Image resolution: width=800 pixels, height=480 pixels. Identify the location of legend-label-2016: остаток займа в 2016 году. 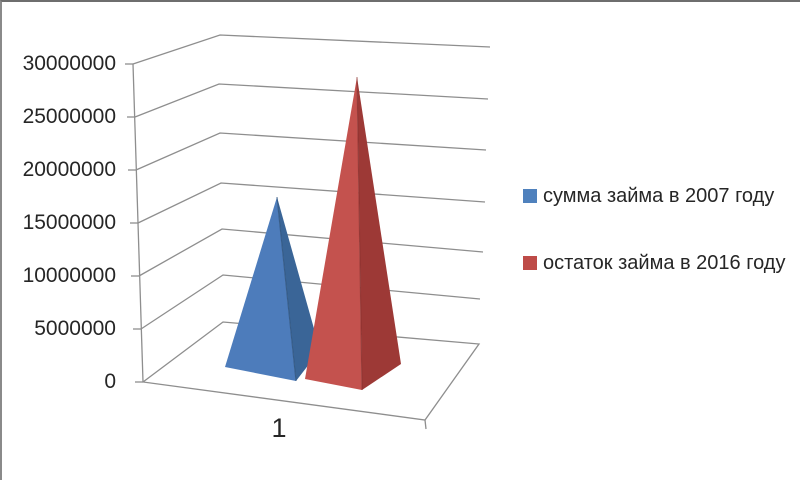
(664, 263).